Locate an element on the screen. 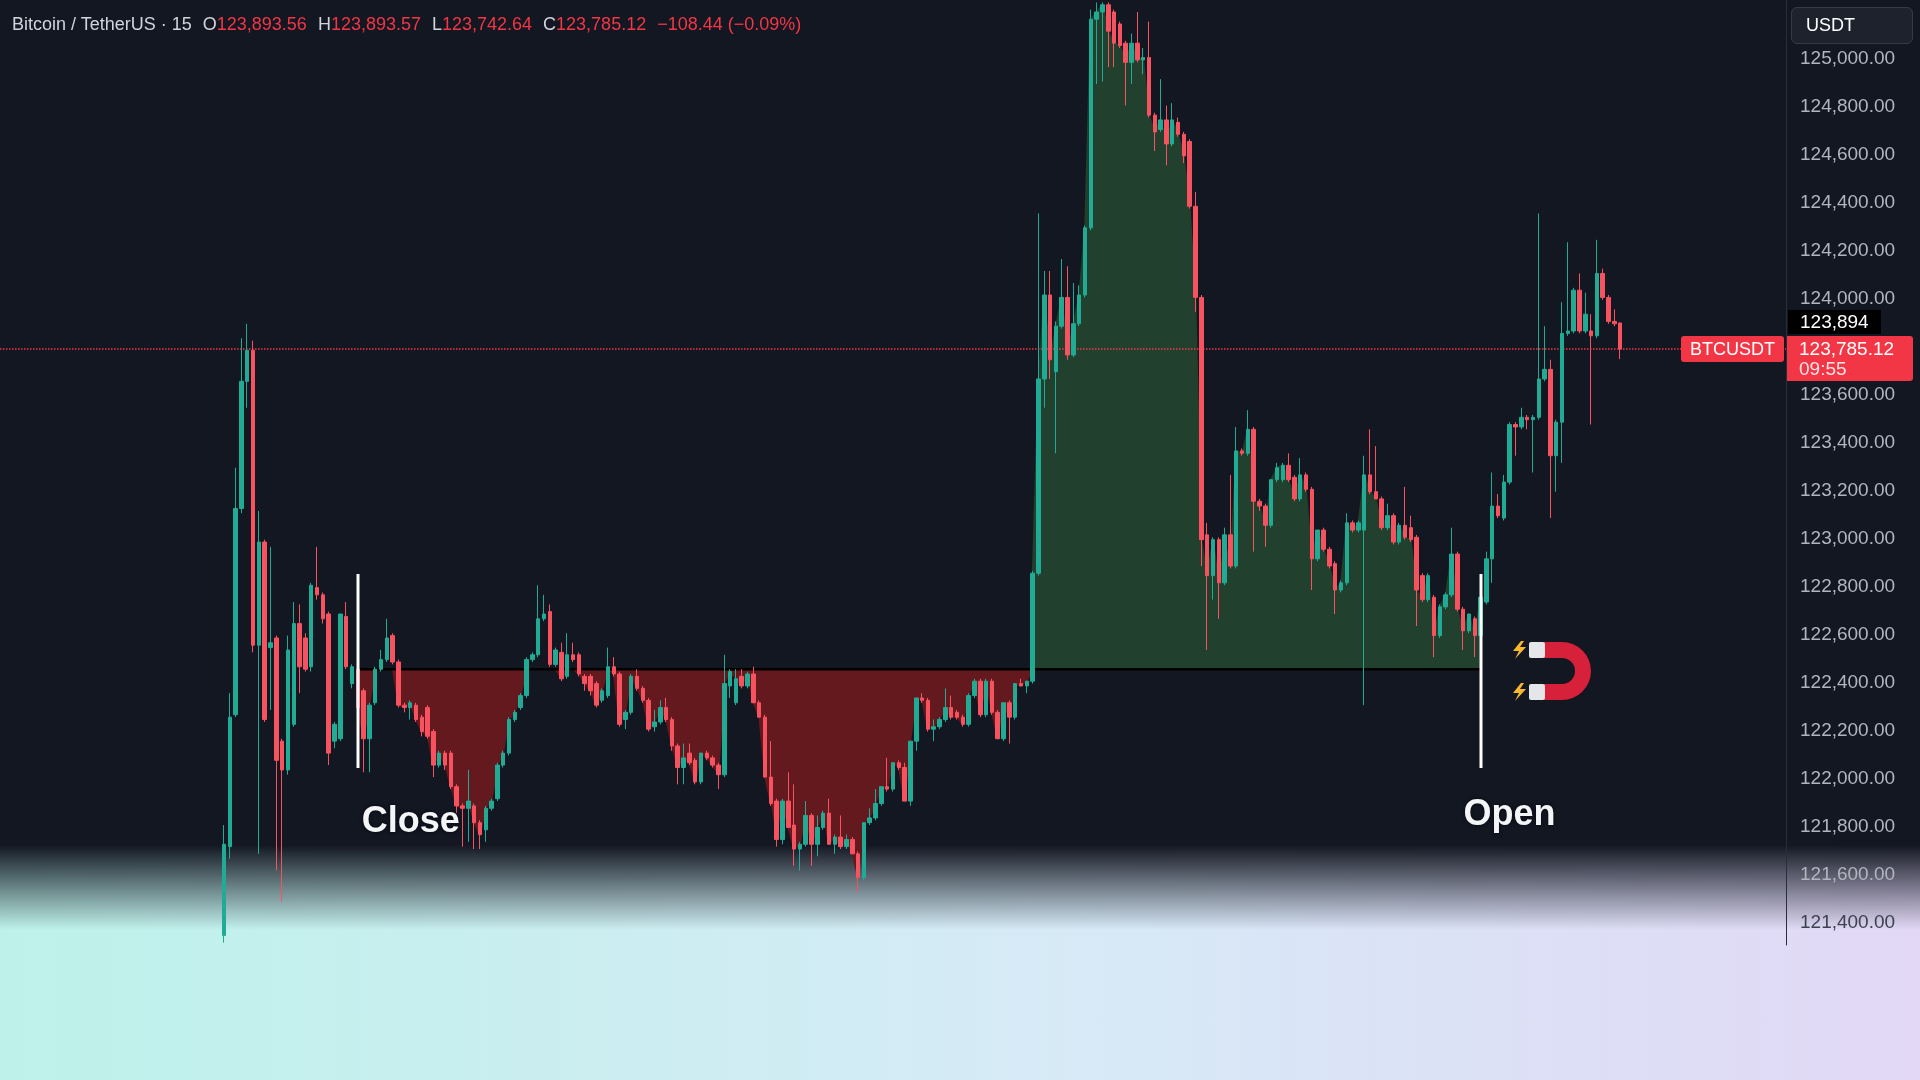 This screenshot has width=1920, height=1080. y-tick-label: 123,400.00 is located at coordinates (1848, 441).